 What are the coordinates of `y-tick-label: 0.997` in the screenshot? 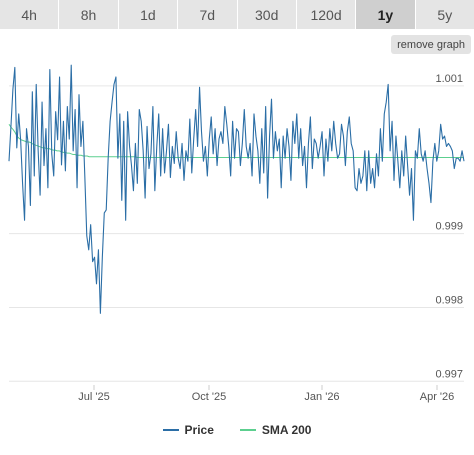 It's located at (449, 374).